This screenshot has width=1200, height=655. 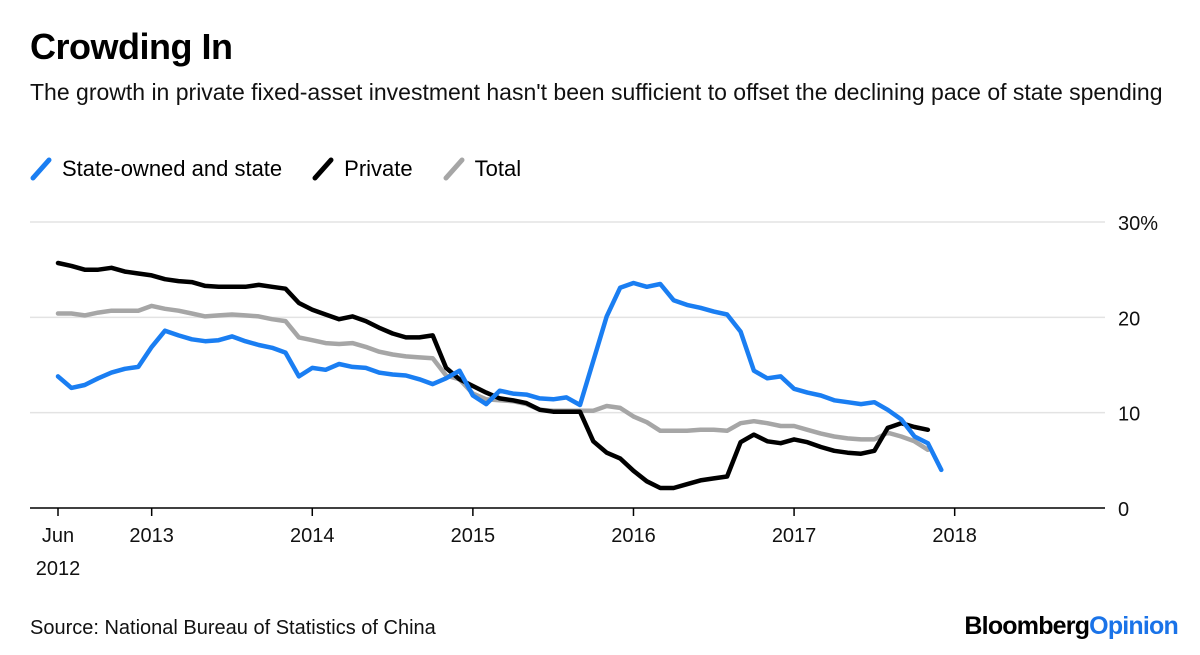 I want to click on legend: State-owned and state Private Total, so click(x=290, y=169).